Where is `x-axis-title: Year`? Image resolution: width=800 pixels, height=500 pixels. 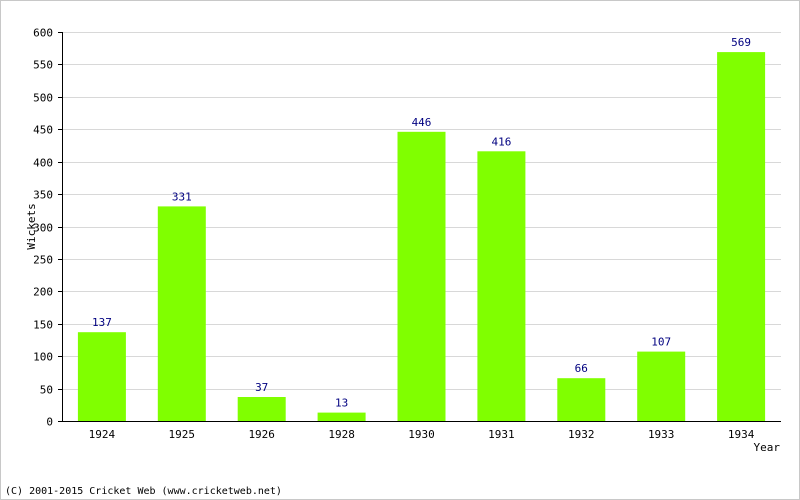
x-axis-title: Year is located at coordinates (767, 447).